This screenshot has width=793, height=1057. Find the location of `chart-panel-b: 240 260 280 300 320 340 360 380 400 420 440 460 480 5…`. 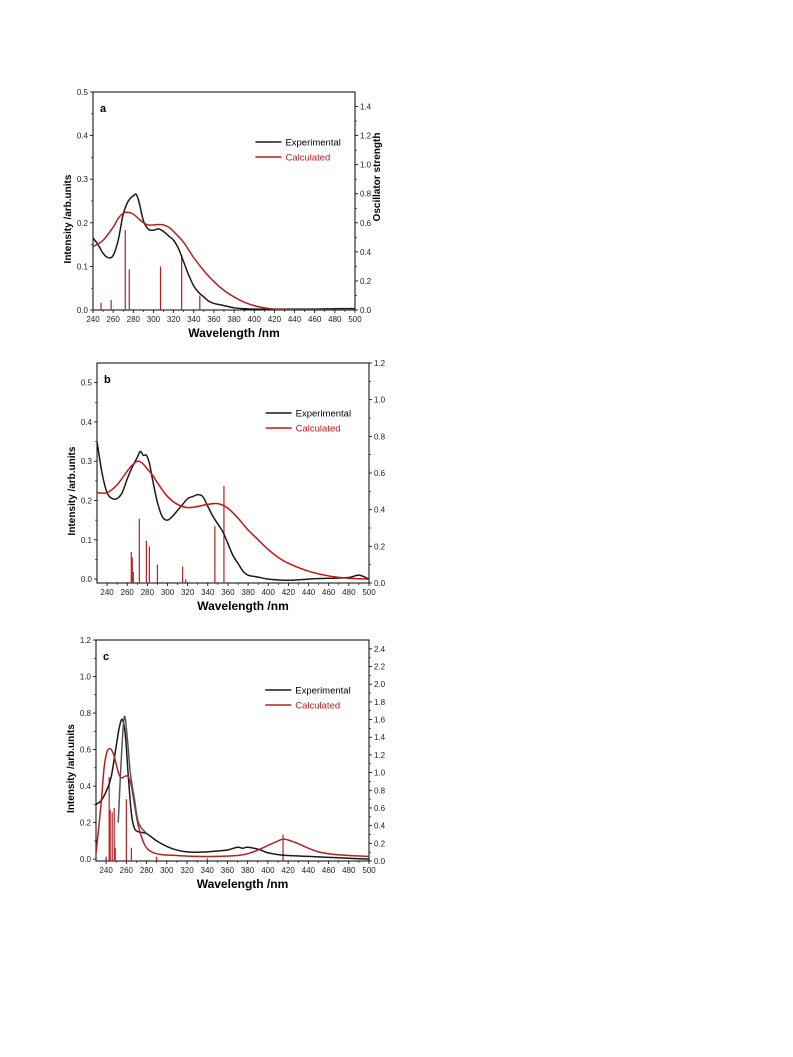

chart-panel-b: 240 260 280 300 320 340 360 380 400 420 440 460 480 5… is located at coordinates (226, 486).